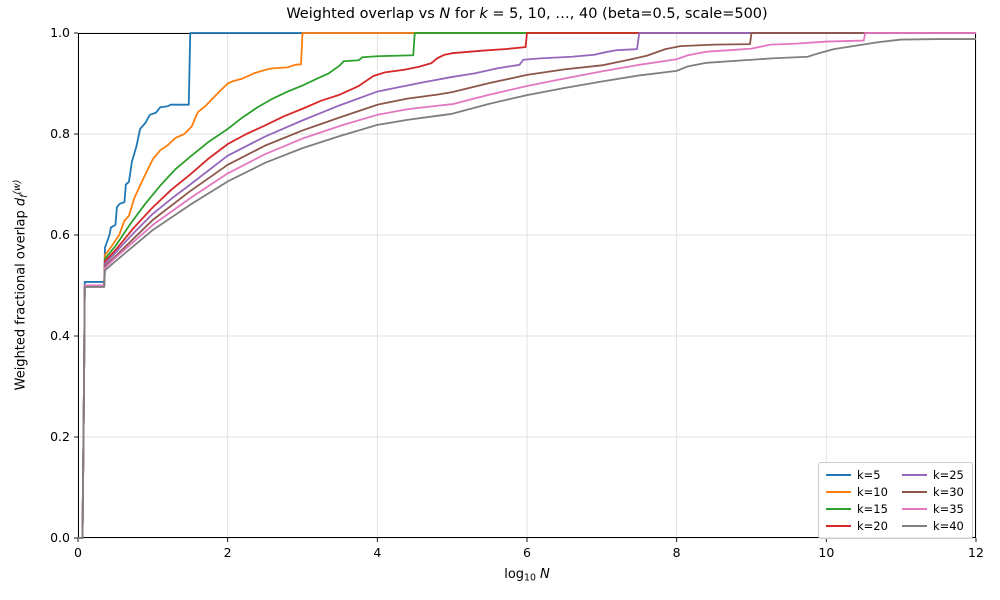  Describe the element at coordinates (21, 298) in the screenshot. I see `y-axis-label-segment: Weighted fractional overlap` at that location.